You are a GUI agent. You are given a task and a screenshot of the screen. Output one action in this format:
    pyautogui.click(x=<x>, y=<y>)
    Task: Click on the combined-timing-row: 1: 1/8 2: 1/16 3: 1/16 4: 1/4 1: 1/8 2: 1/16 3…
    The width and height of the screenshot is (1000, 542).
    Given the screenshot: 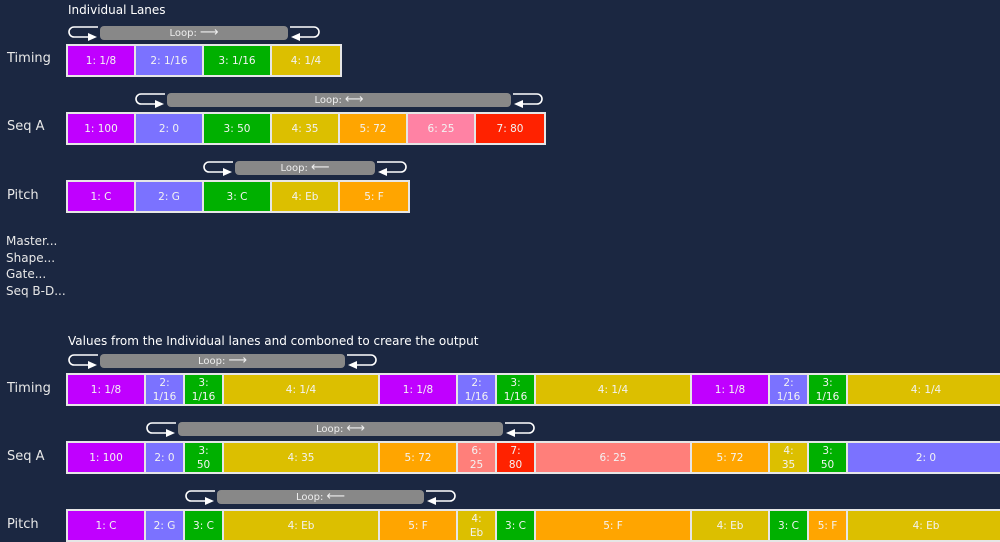 What is the action you would take?
    pyautogui.click(x=533, y=389)
    